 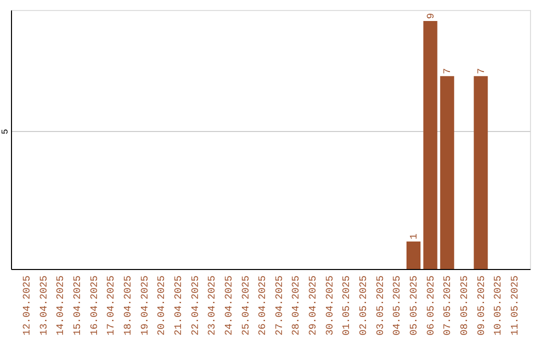 What do you see at coordinates (381, 306) in the screenshot?
I see `x-tick-label: 03.05.2025` at bounding box center [381, 306].